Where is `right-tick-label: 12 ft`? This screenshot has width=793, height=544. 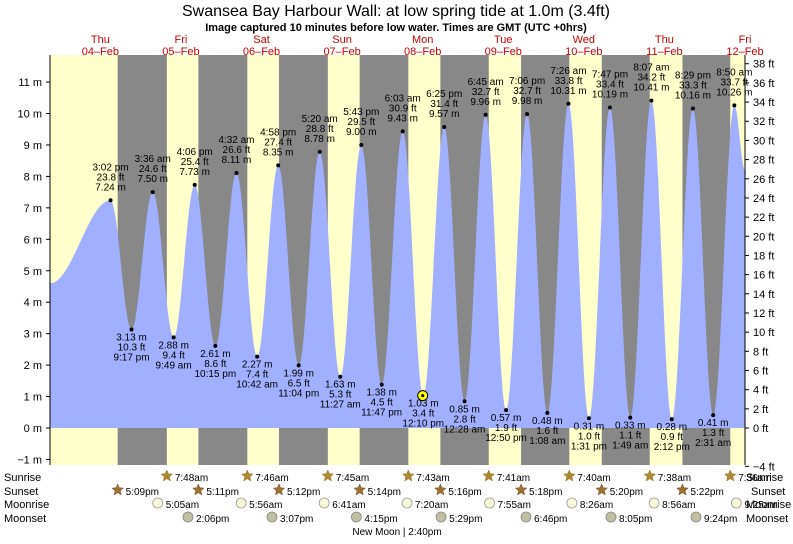 right-tick-label: 12 ft is located at coordinates (763, 314).